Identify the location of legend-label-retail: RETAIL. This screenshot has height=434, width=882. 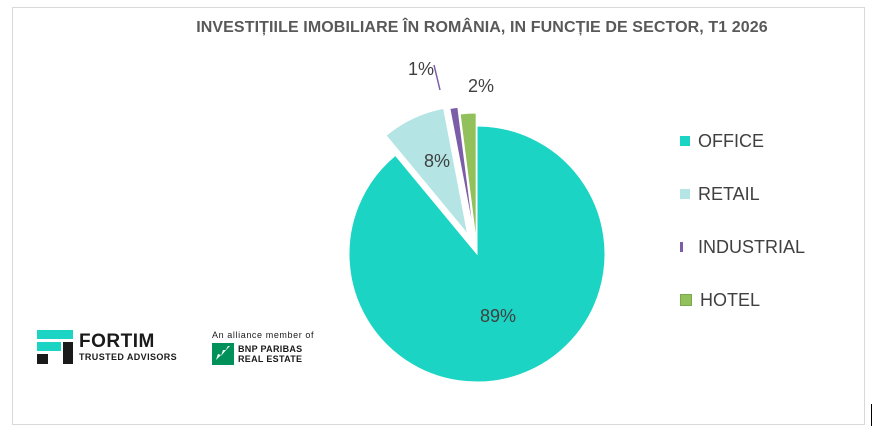
(729, 193).